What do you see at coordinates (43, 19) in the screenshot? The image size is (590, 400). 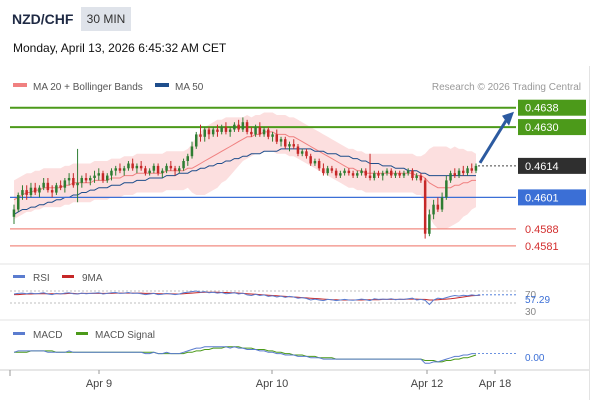 I see `symbol-title: NZD/CHF` at bounding box center [43, 19].